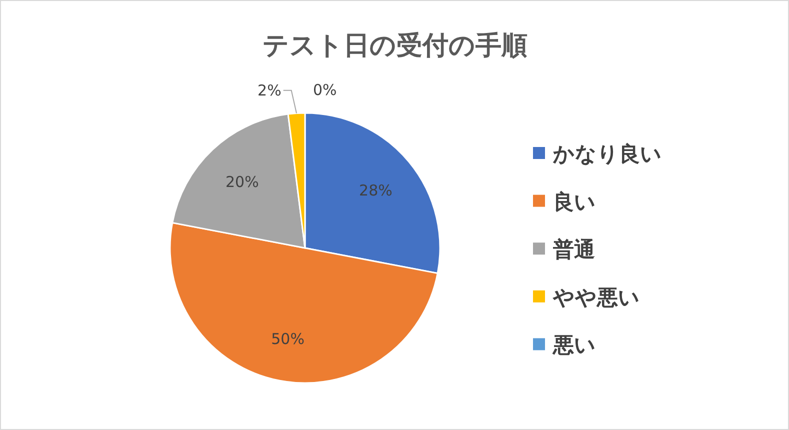  I want to click on legend-label: 悪い, so click(574, 345).